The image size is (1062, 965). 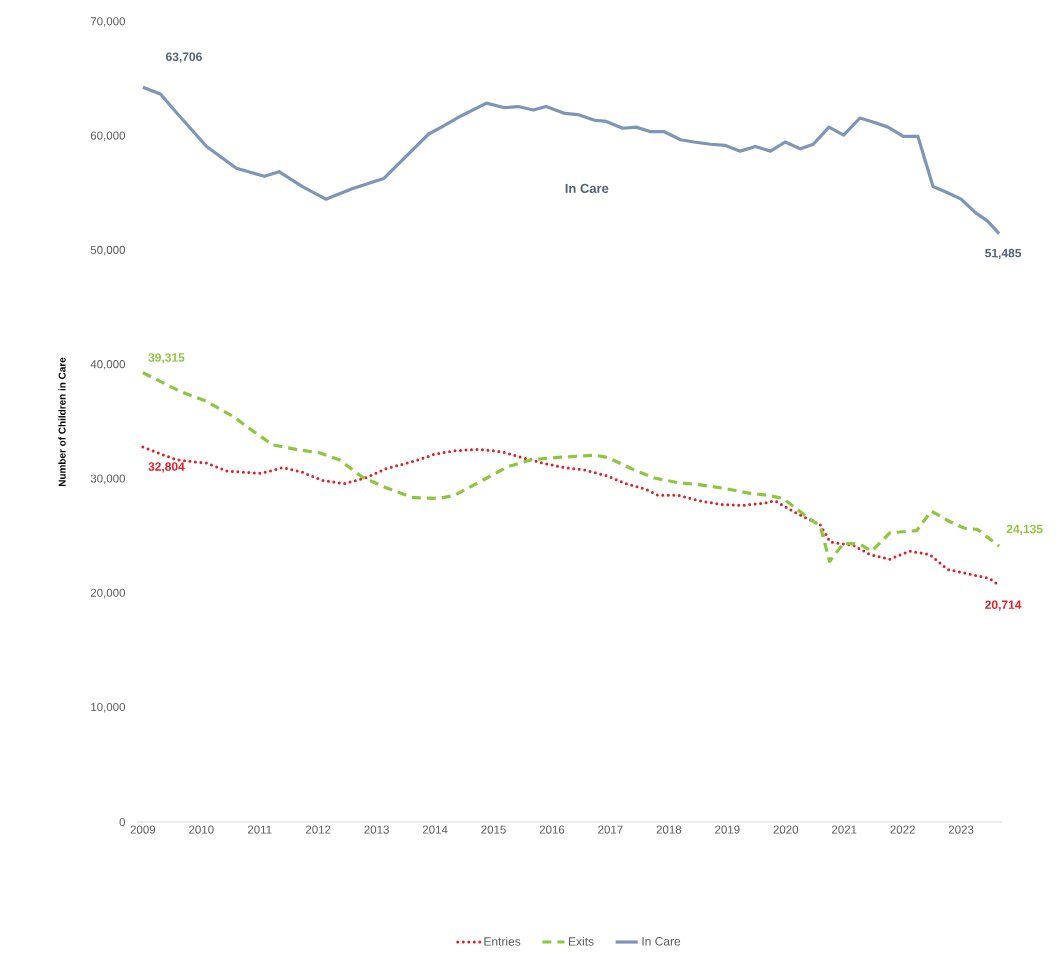 I want to click on legend-label: In Care, so click(x=661, y=941).